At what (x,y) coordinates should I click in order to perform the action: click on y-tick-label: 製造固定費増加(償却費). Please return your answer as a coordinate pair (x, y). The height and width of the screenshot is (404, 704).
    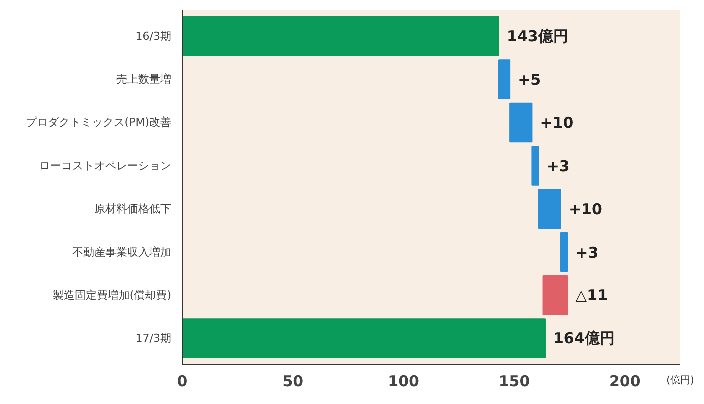
    Looking at the image, I should click on (112, 295).